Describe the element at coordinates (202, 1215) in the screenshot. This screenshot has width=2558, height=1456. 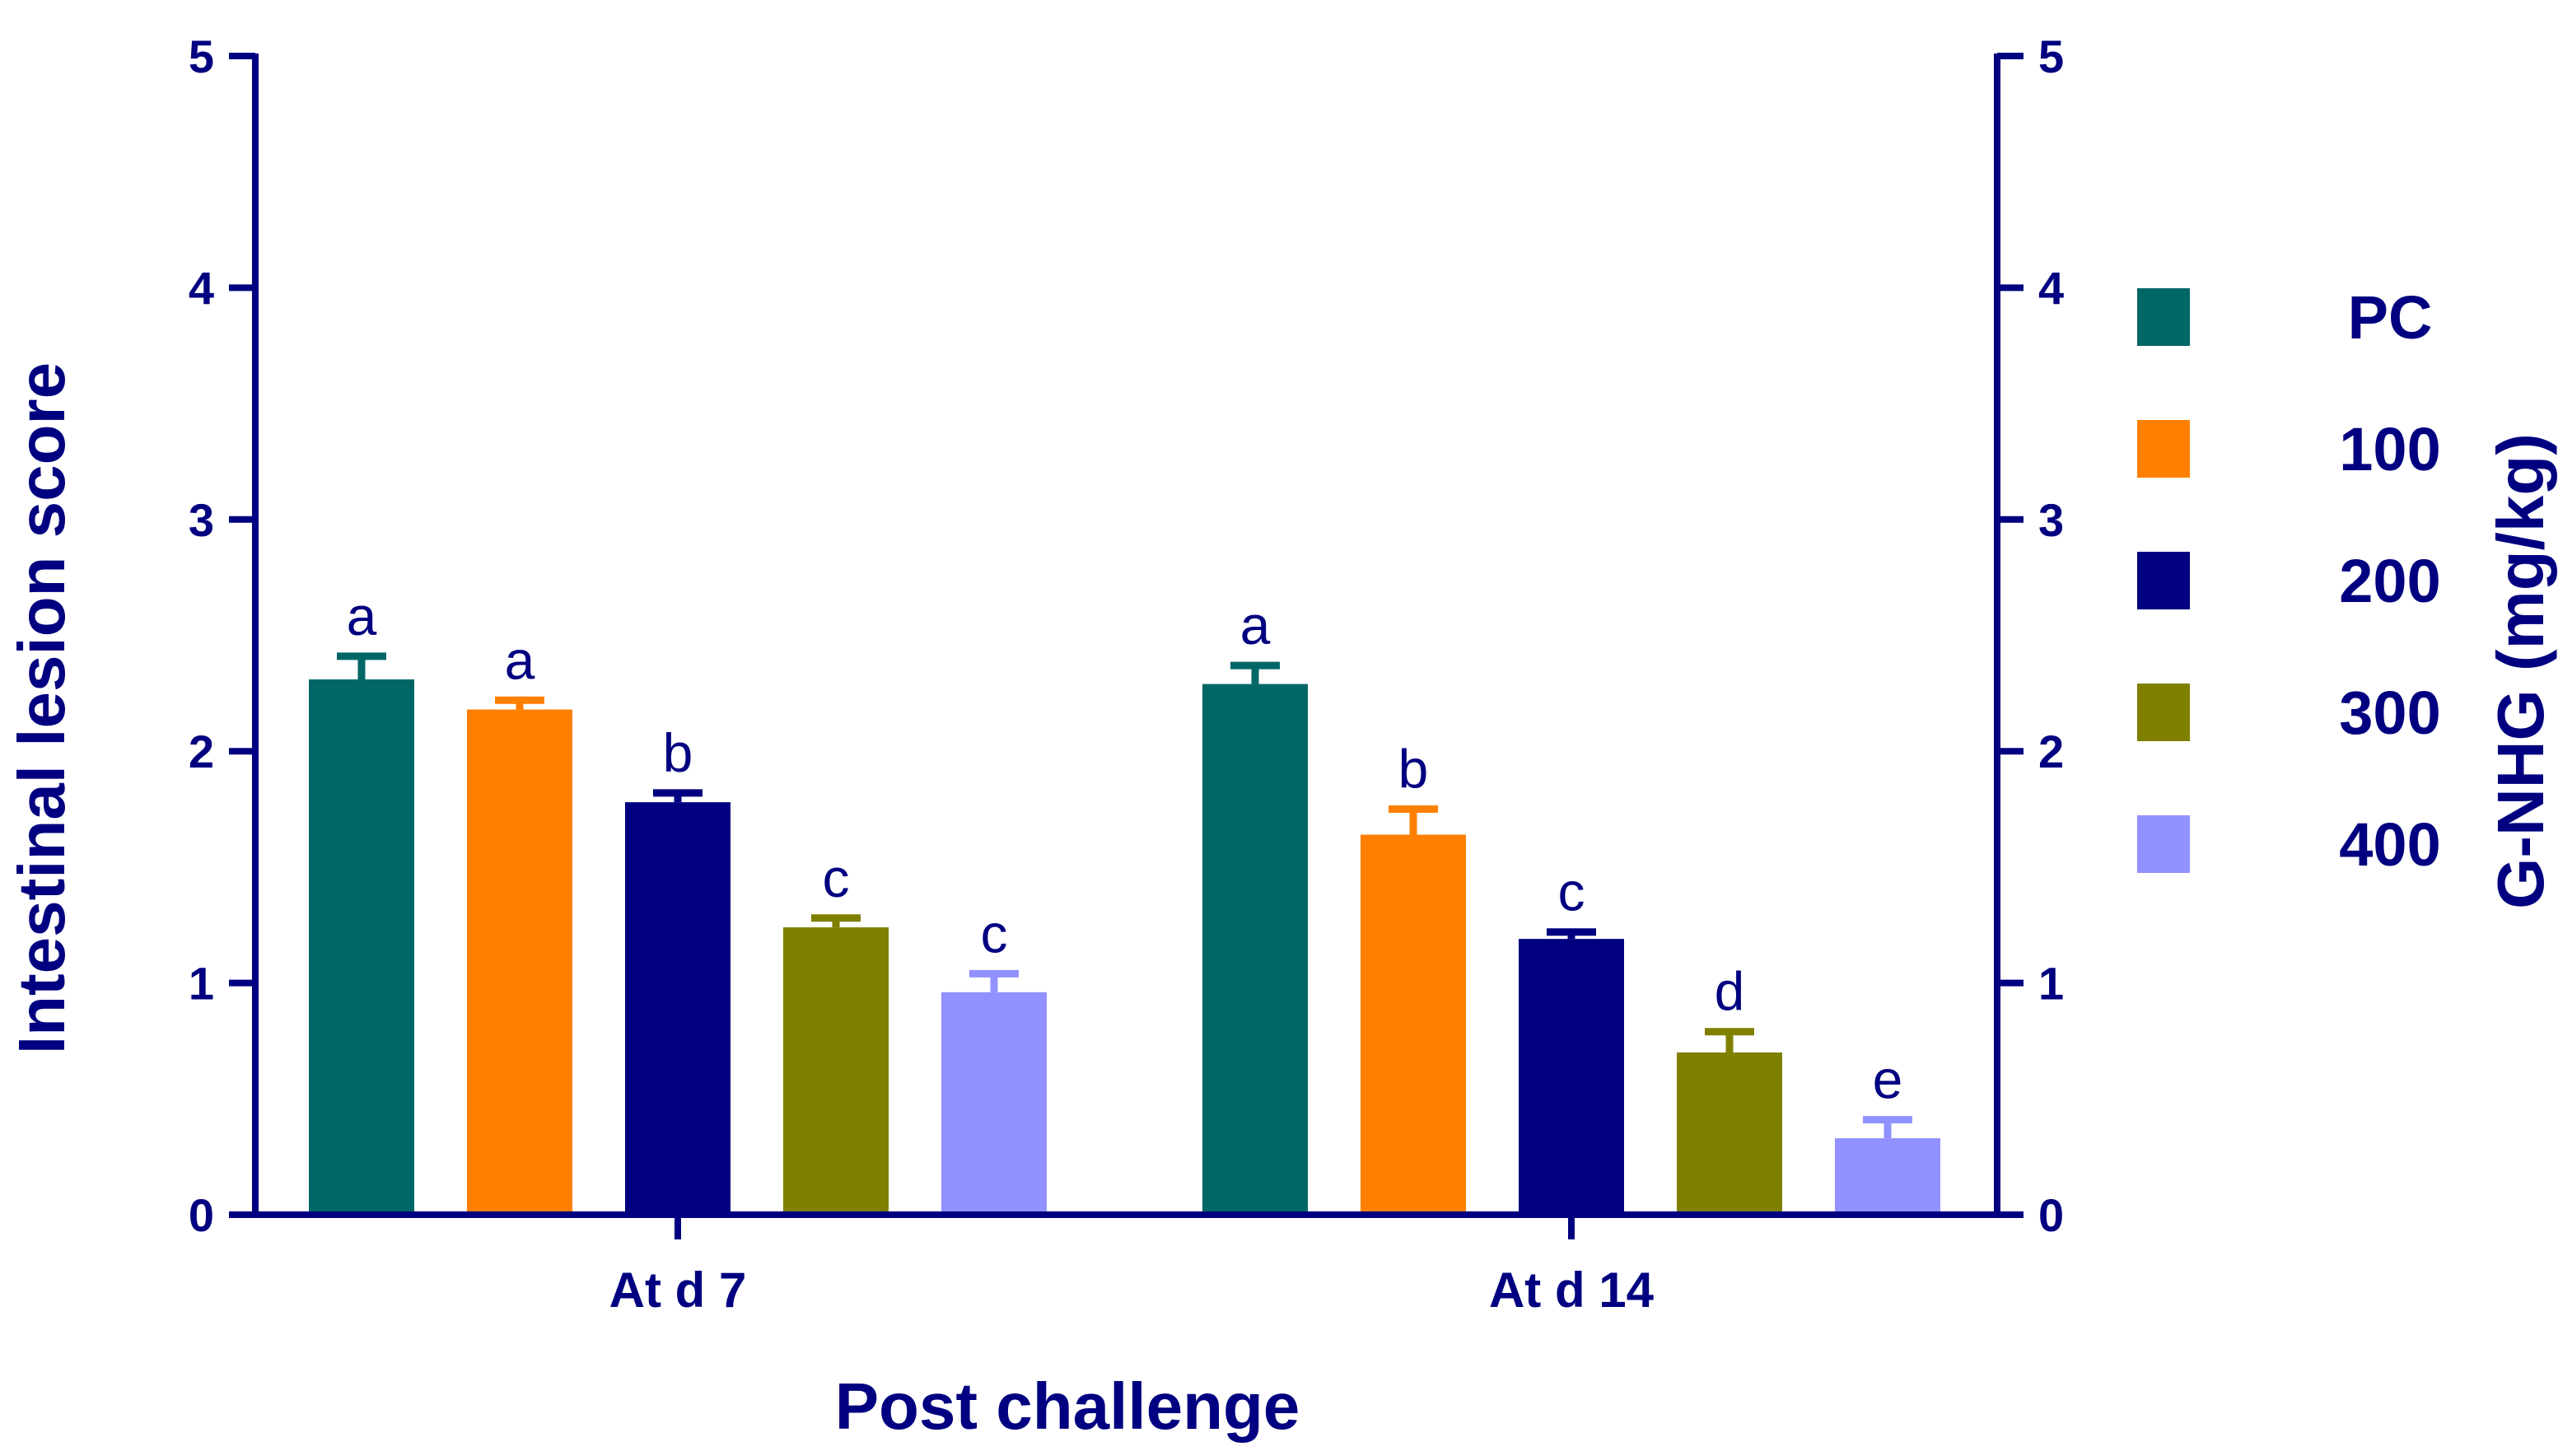
I see `y-tick-label: 0` at that location.